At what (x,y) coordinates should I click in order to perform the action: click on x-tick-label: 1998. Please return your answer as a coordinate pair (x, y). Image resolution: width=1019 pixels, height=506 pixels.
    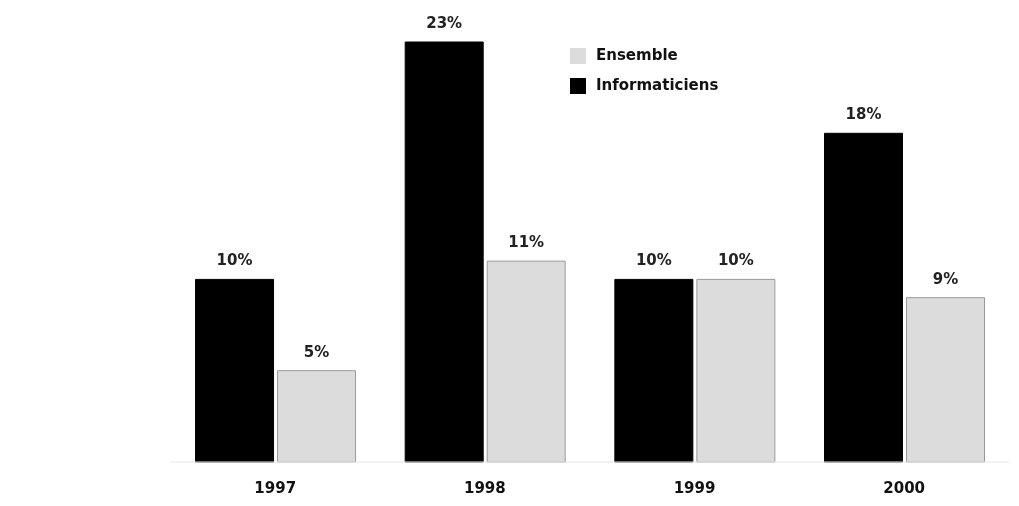
    Looking at the image, I should click on (484, 487).